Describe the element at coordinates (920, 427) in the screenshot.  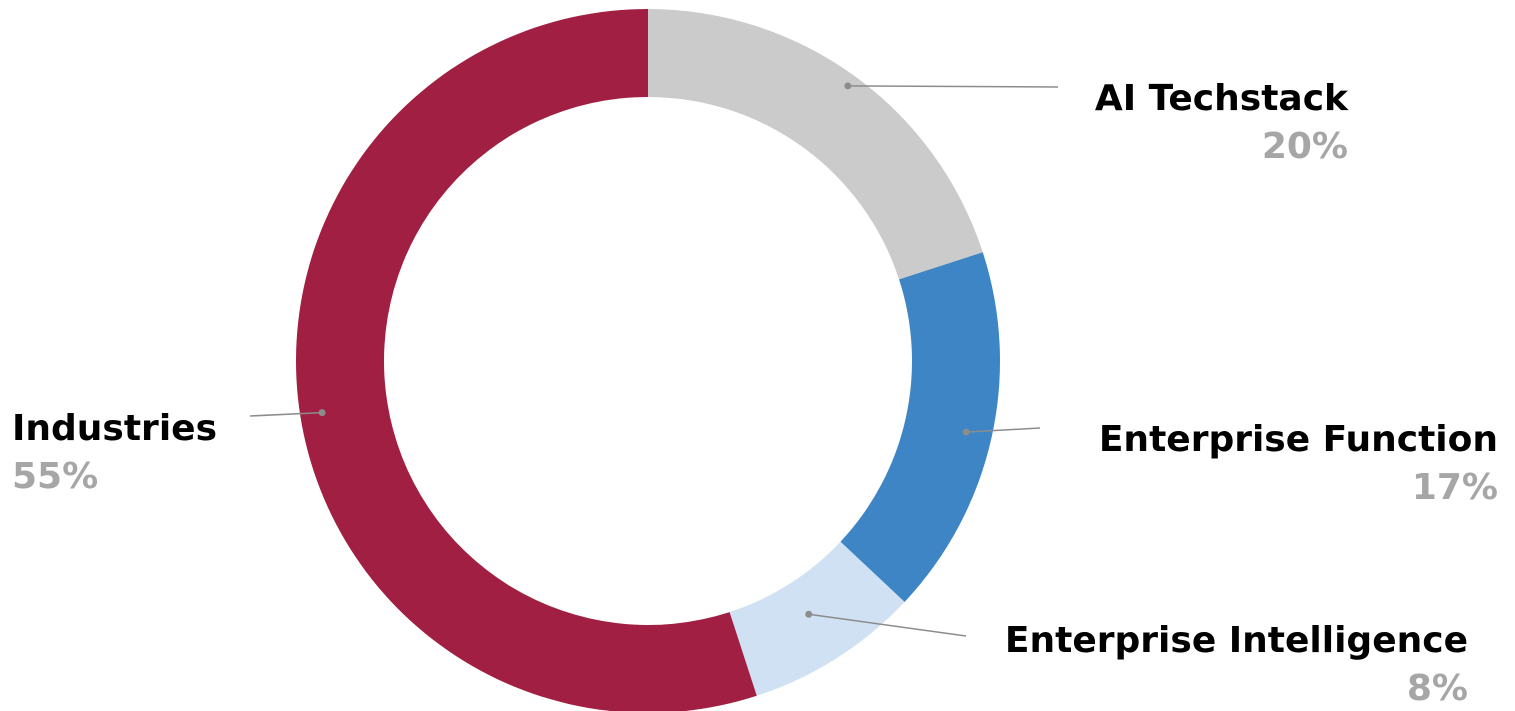
I see `slice-enterprise-function` at that location.